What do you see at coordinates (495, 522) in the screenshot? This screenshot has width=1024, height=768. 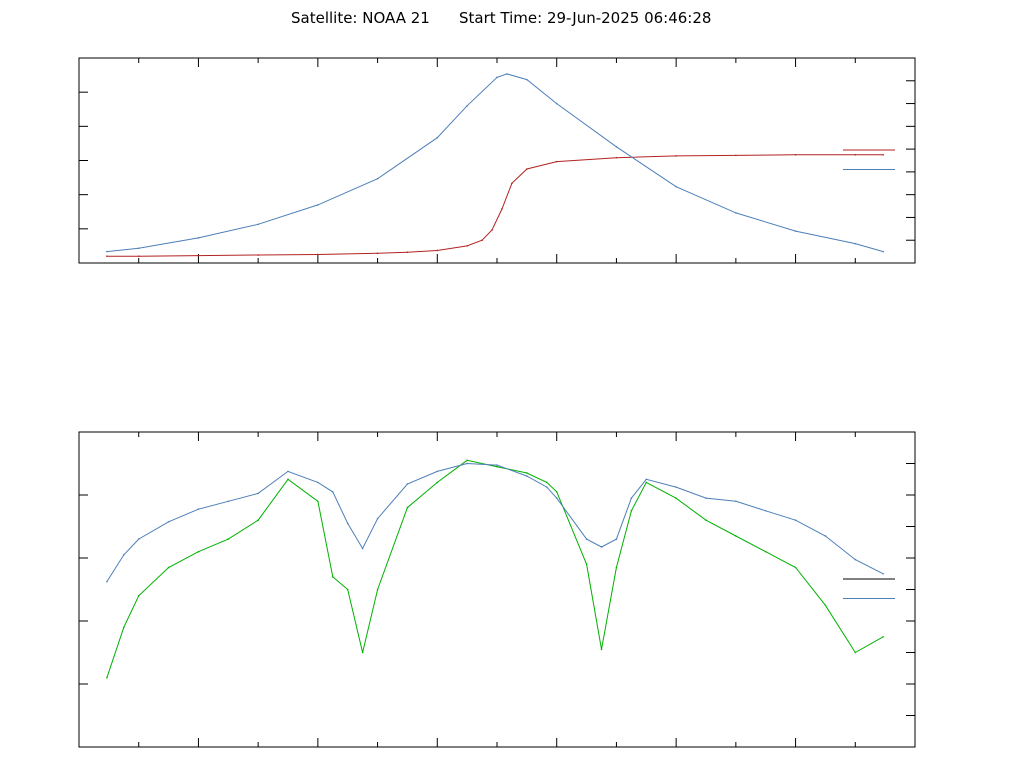 I see `series-line-ebno` at bounding box center [495, 522].